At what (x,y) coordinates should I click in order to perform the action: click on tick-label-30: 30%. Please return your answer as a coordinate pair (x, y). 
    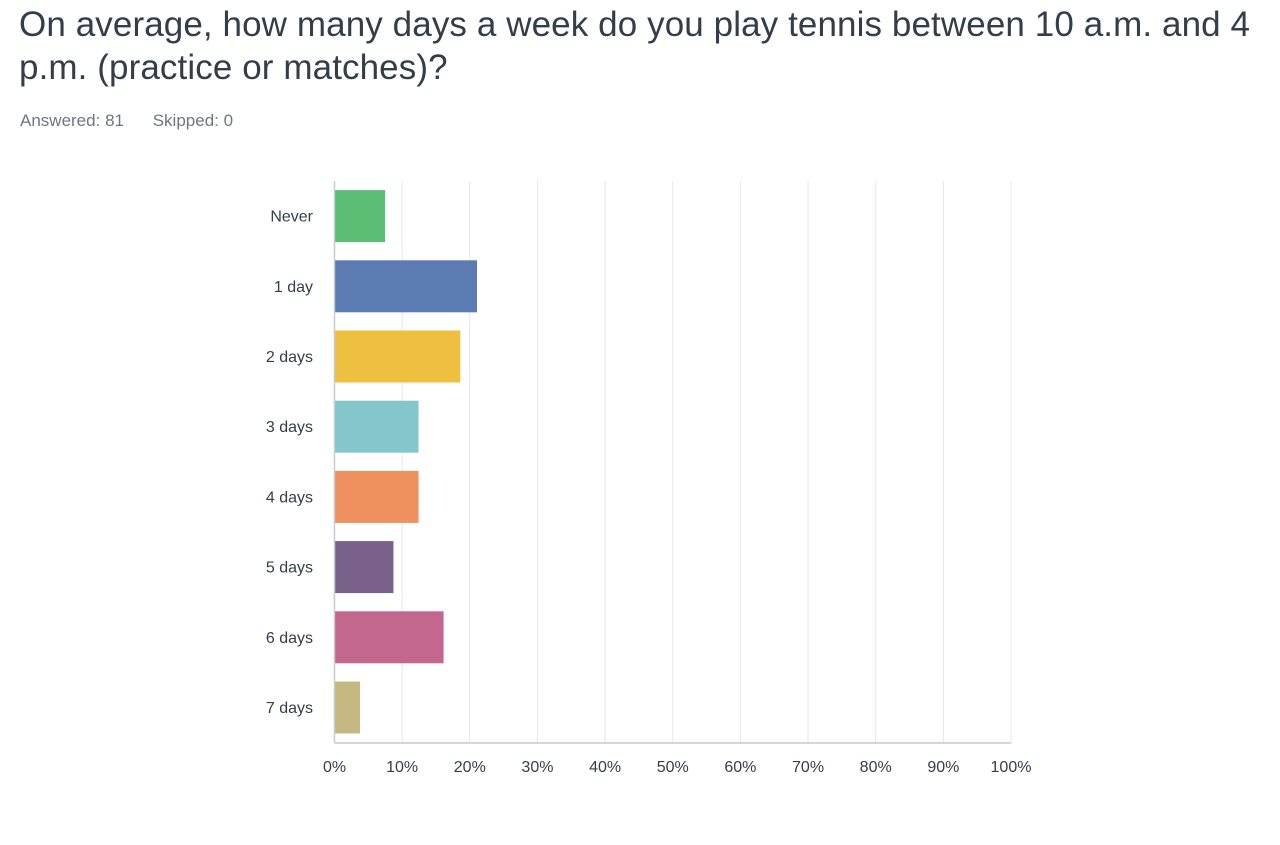
    Looking at the image, I should click on (537, 767).